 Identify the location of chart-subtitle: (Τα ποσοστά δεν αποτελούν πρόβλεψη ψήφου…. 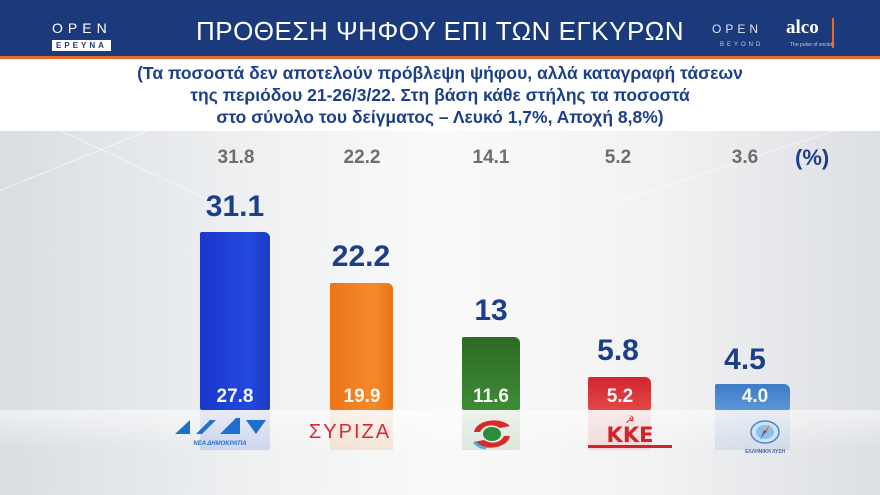
(440, 95).